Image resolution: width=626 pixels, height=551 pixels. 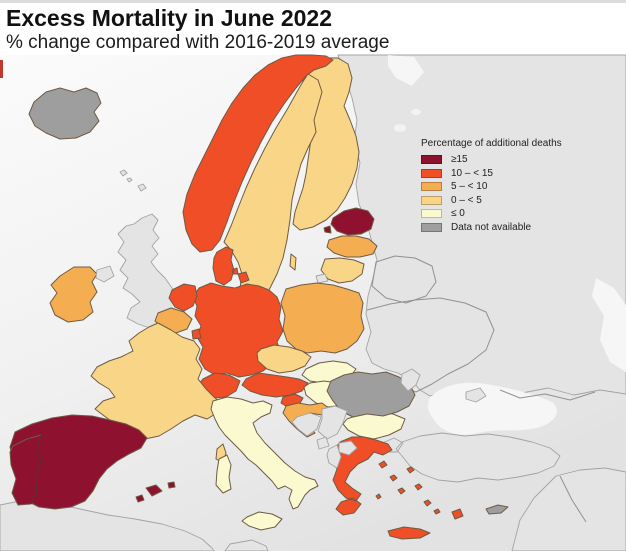 What do you see at coordinates (198, 42) in the screenshot?
I see `page-subtitle: % change compared with 2016-2019 average` at bounding box center [198, 42].